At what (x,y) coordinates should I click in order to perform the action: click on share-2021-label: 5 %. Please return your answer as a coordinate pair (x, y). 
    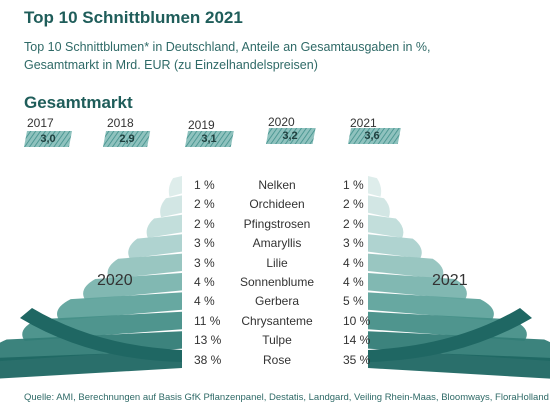
    Looking at the image, I should click on (353, 301).